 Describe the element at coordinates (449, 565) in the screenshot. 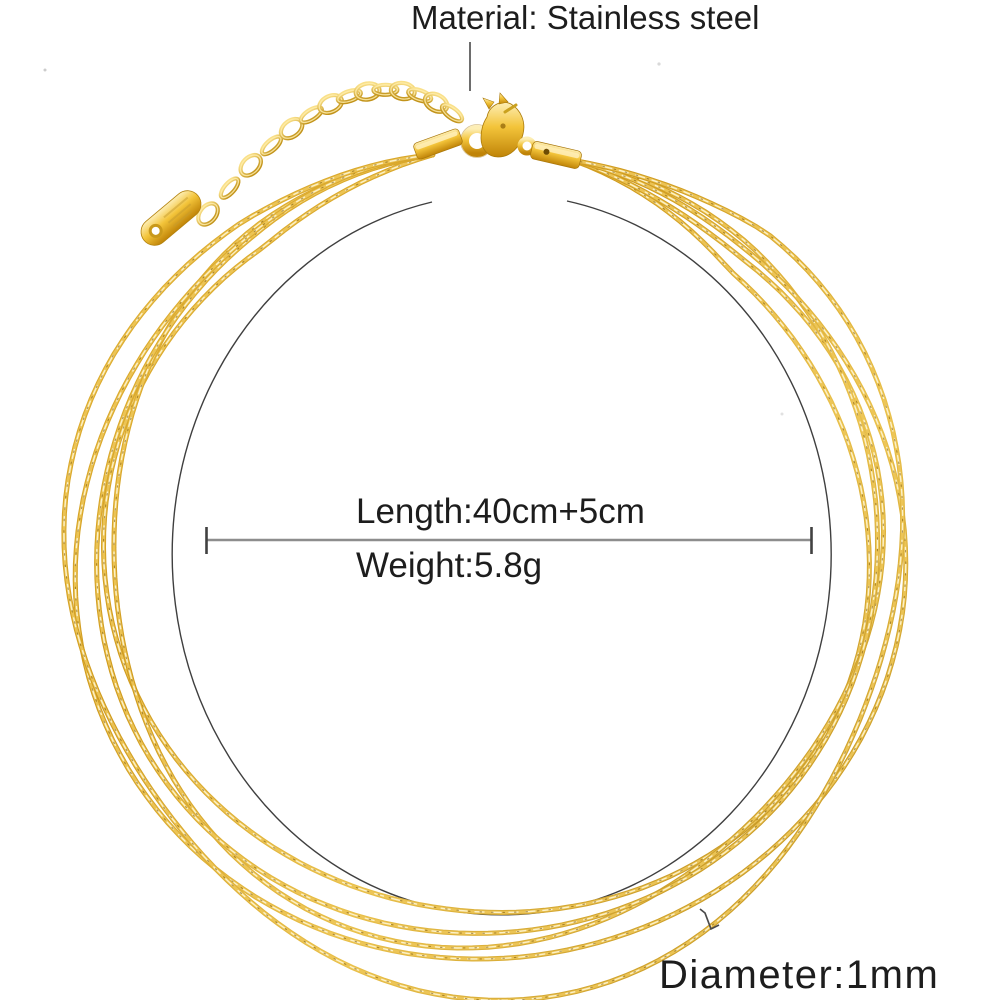

I see `weight-label: Weight:5.8g` at that location.